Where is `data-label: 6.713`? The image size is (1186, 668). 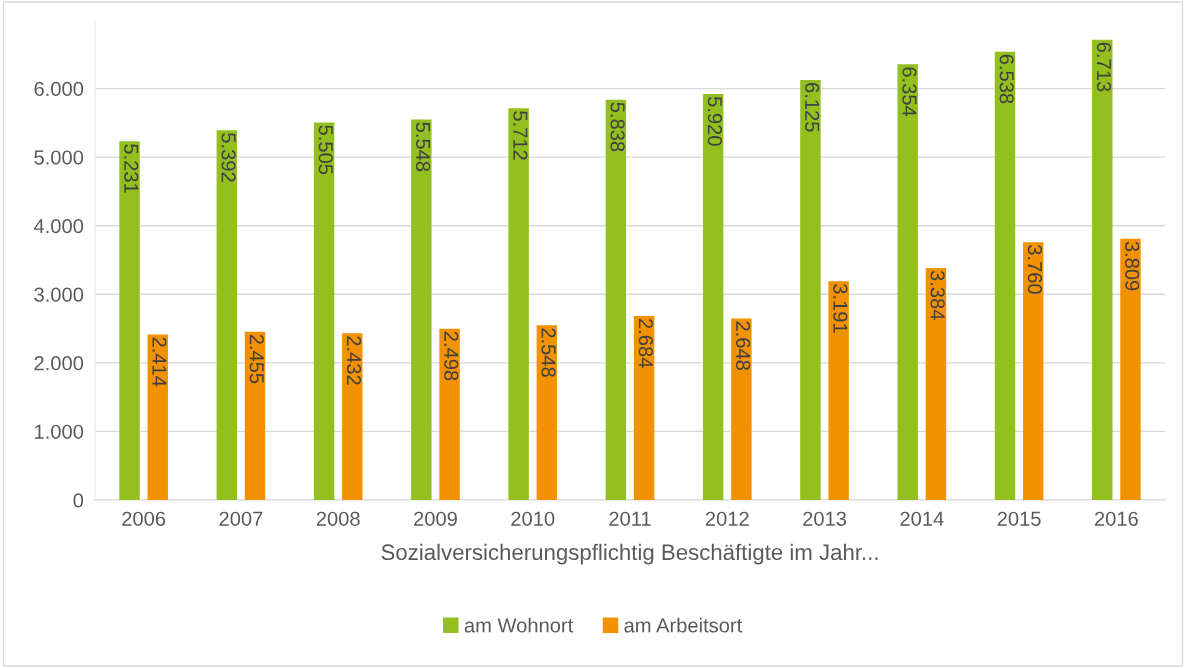
data-label: 6.713 is located at coordinates (1104, 67).